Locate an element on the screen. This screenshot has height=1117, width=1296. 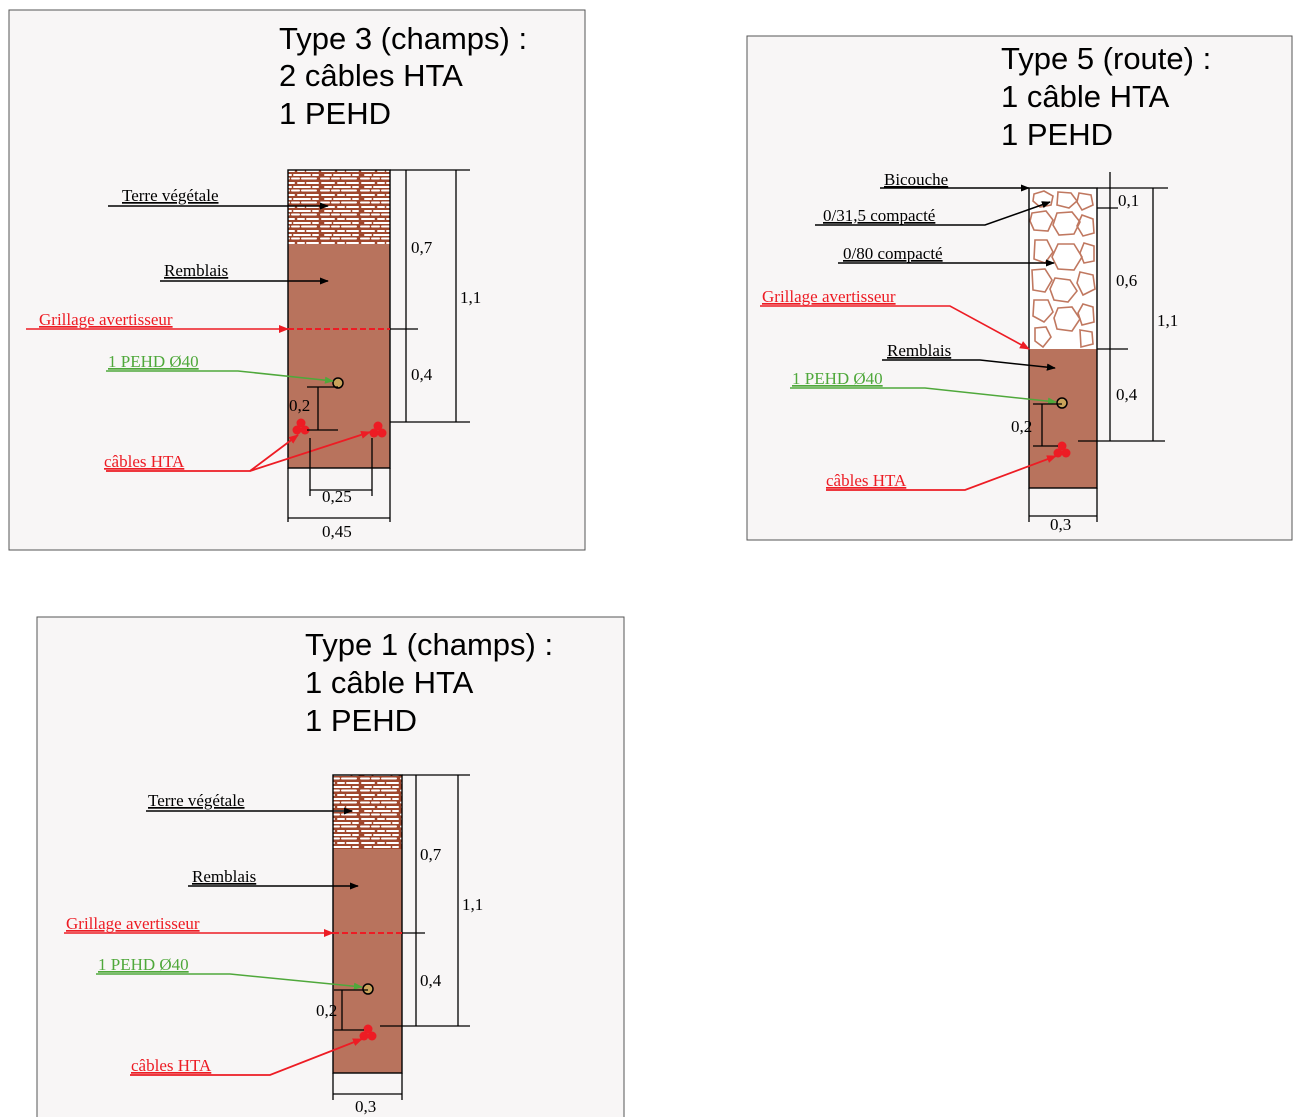
panel-title-line-1: Type 5 (route) : is located at coordinates (1106, 58).